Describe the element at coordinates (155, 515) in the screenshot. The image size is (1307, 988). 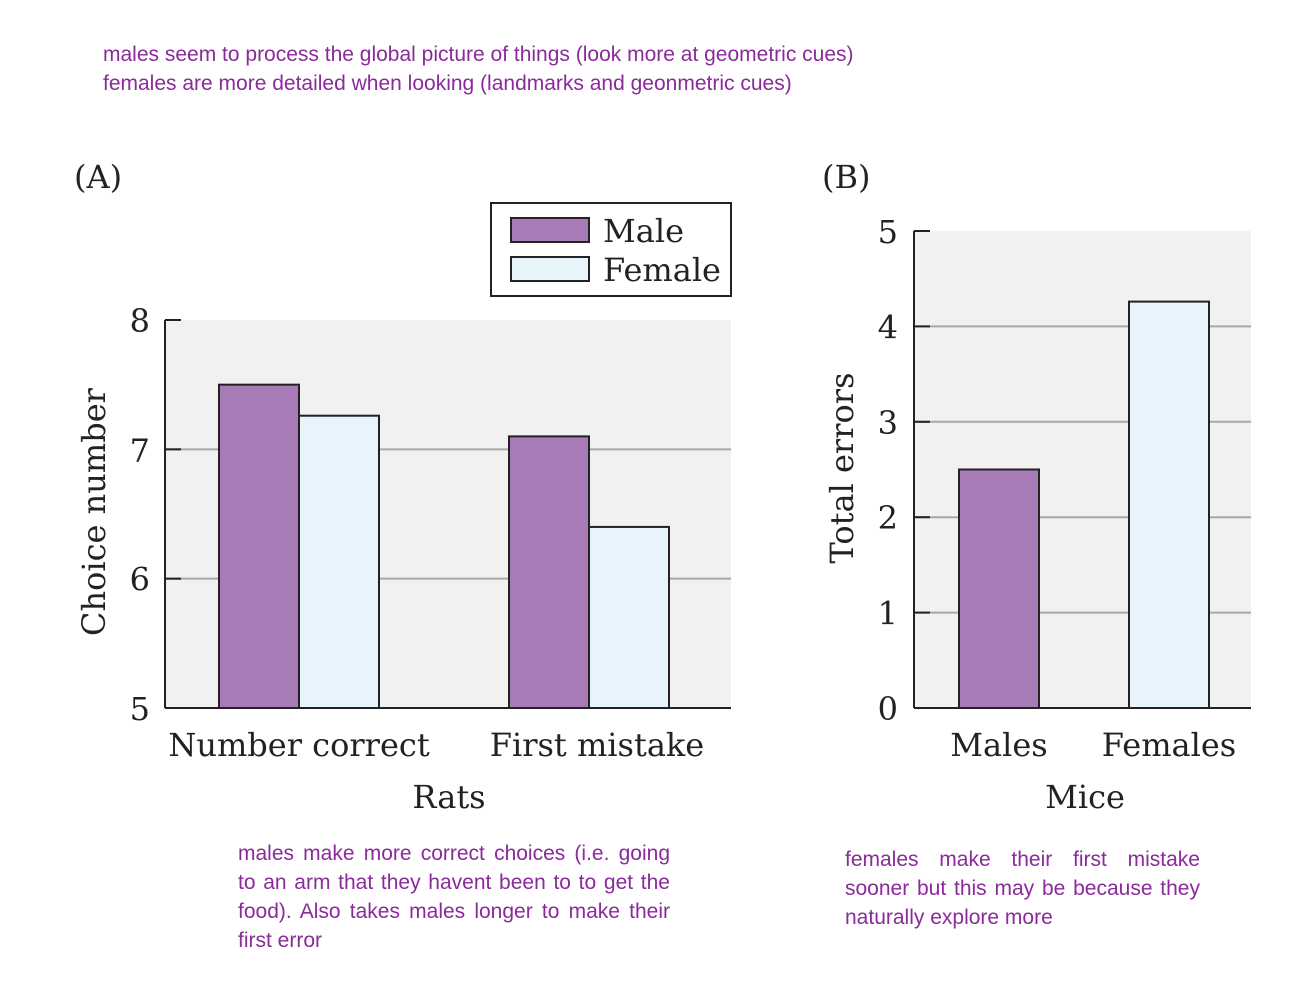
I see `panel-a-y-ticks: 5 6 7 8` at that location.